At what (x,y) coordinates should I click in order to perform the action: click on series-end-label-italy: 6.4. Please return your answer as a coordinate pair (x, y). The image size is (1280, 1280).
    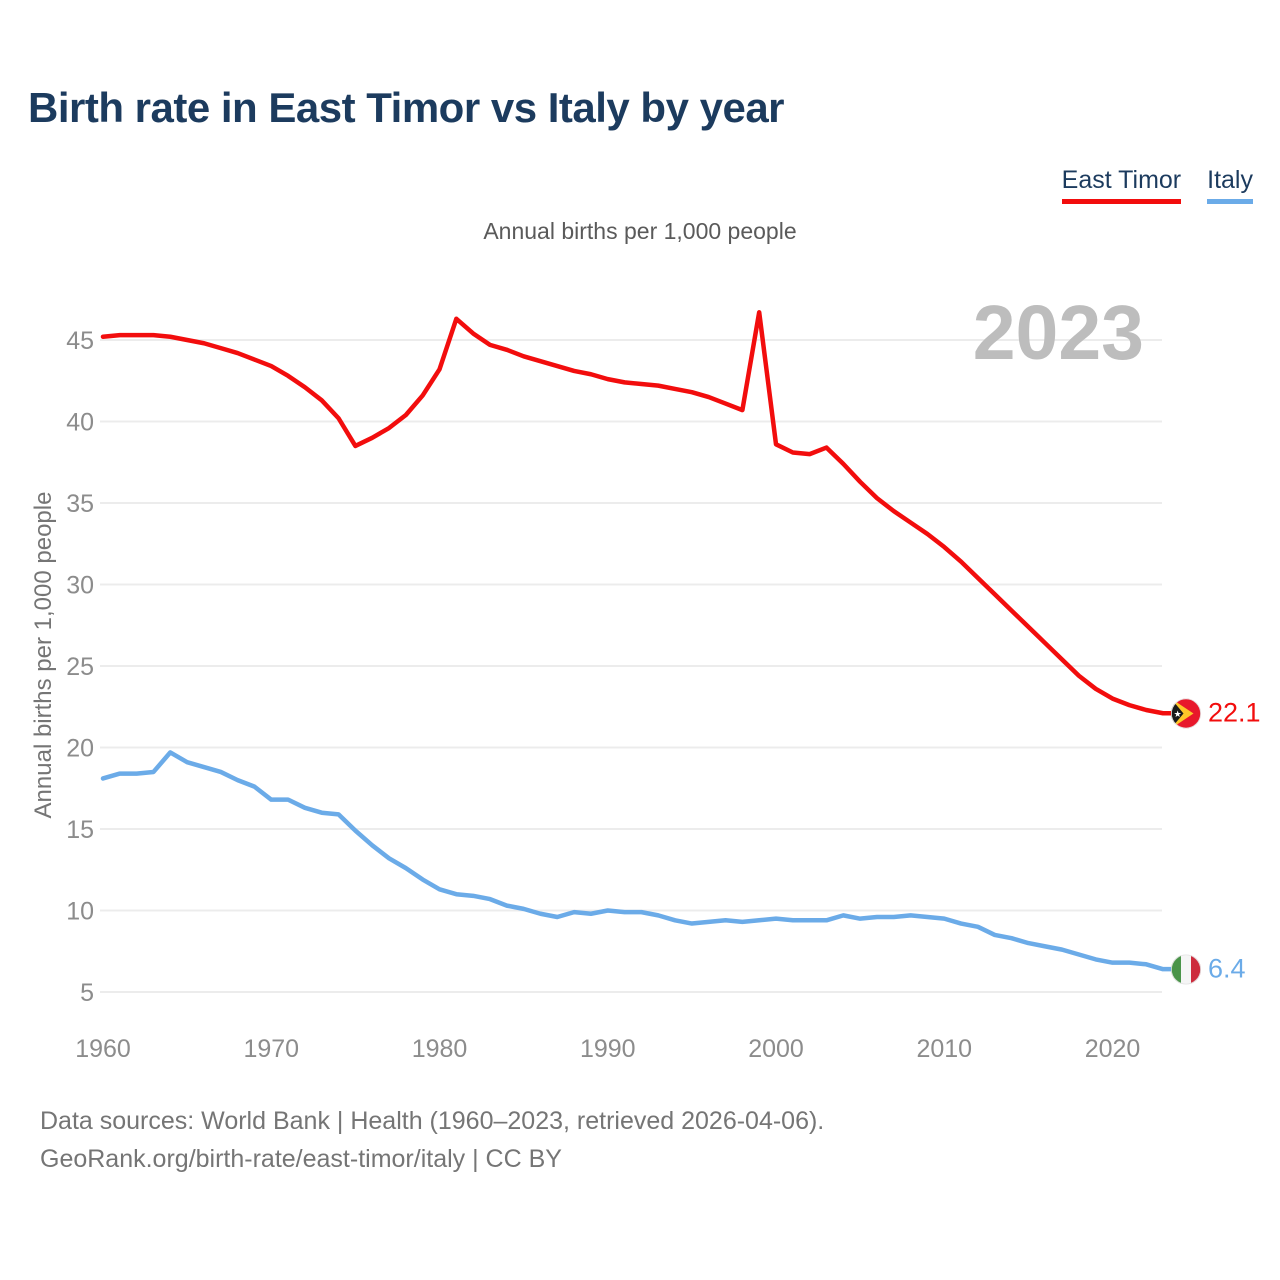
    Looking at the image, I should click on (1208, 969).